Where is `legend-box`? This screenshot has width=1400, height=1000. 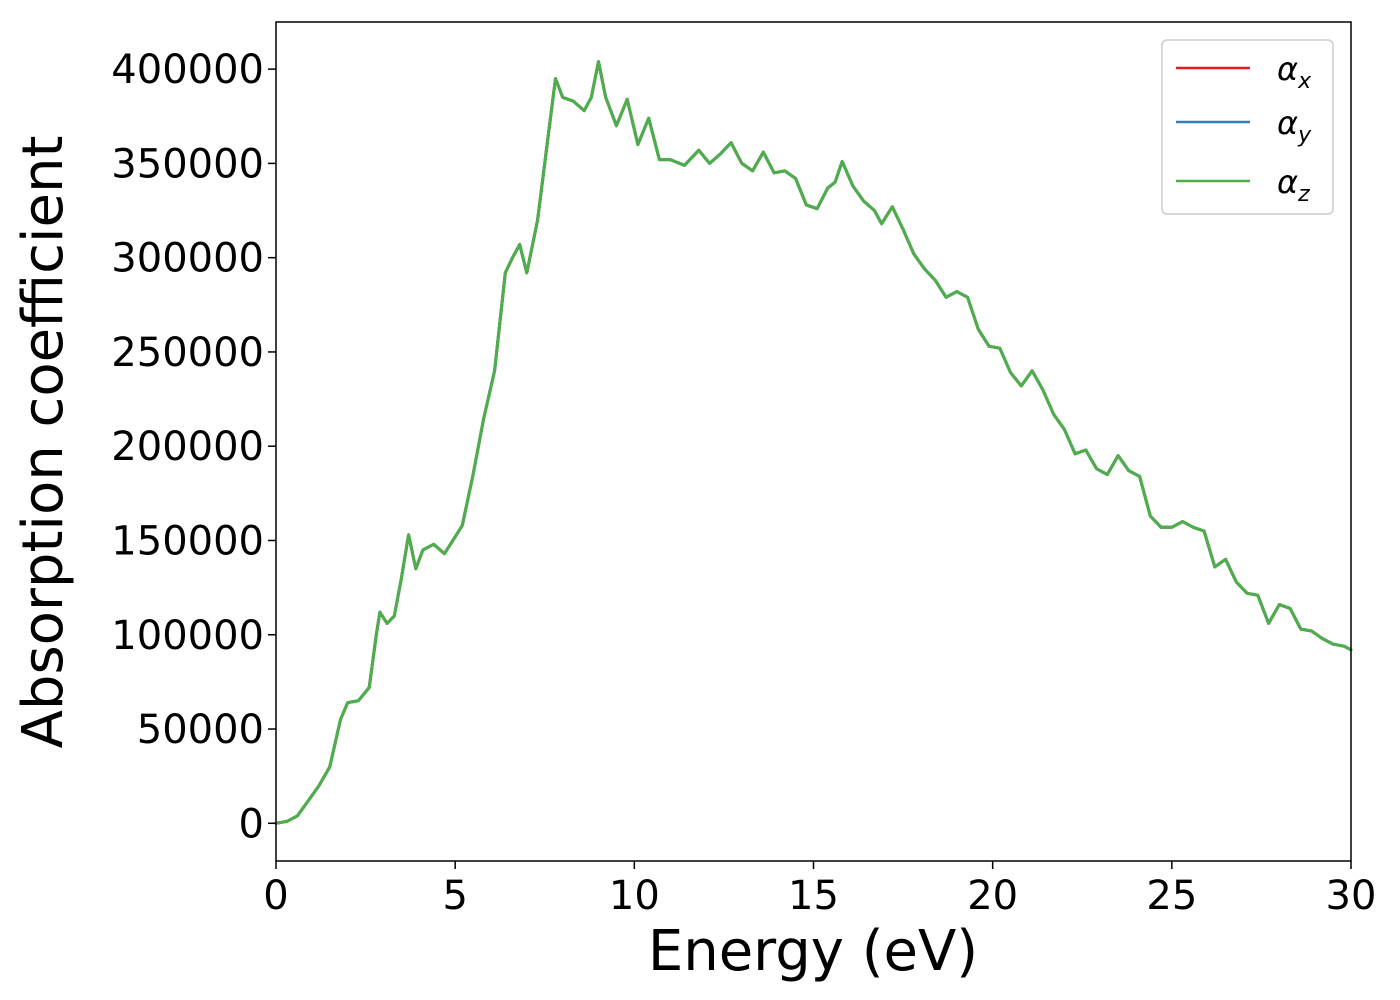
legend-box is located at coordinates (1247, 127).